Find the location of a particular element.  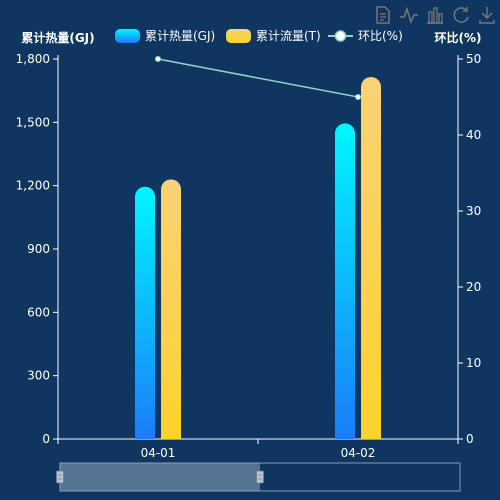

legend: 累计热量(GJ) 累计流量(T) 环比(%) is located at coordinates (259, 36).